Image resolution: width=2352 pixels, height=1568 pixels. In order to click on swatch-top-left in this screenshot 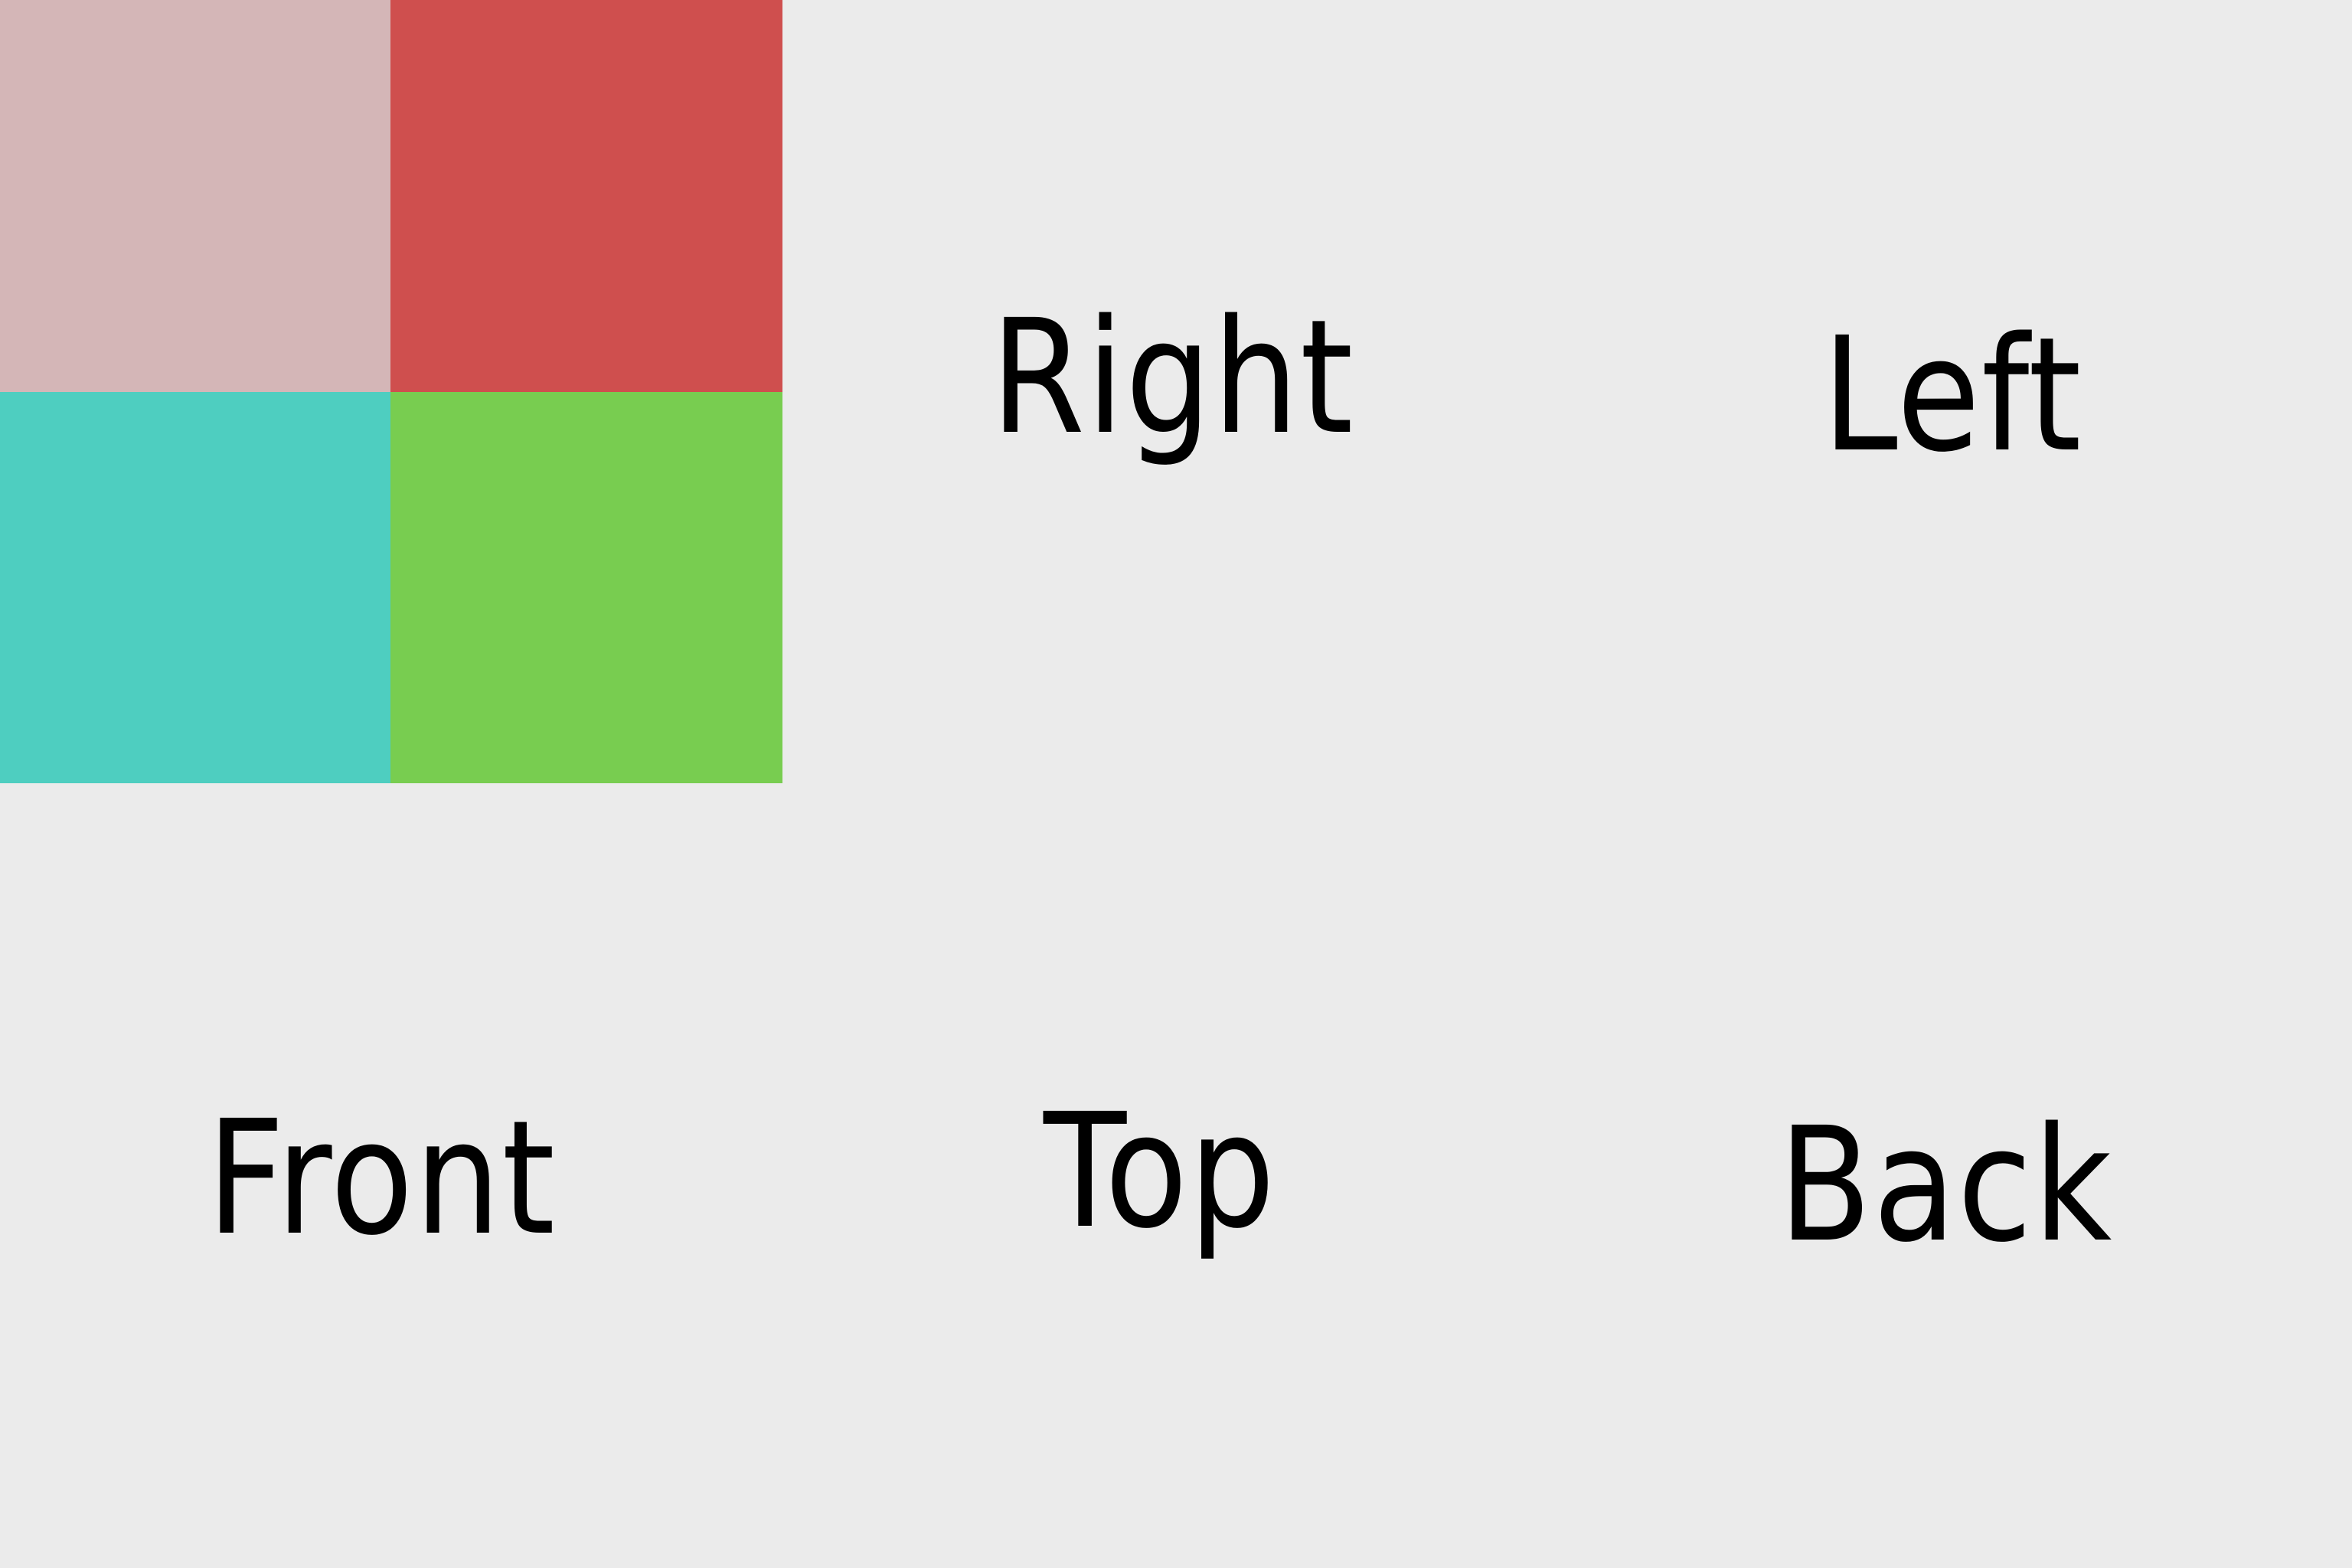, I will do `click(195, 196)`.